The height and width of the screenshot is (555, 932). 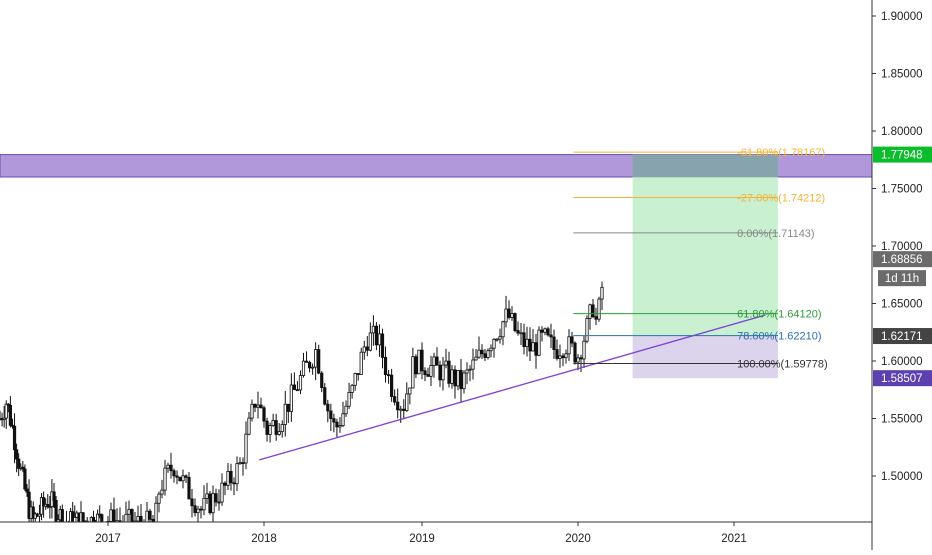 I want to click on countdown-label: 1d 11h, so click(x=902, y=279).